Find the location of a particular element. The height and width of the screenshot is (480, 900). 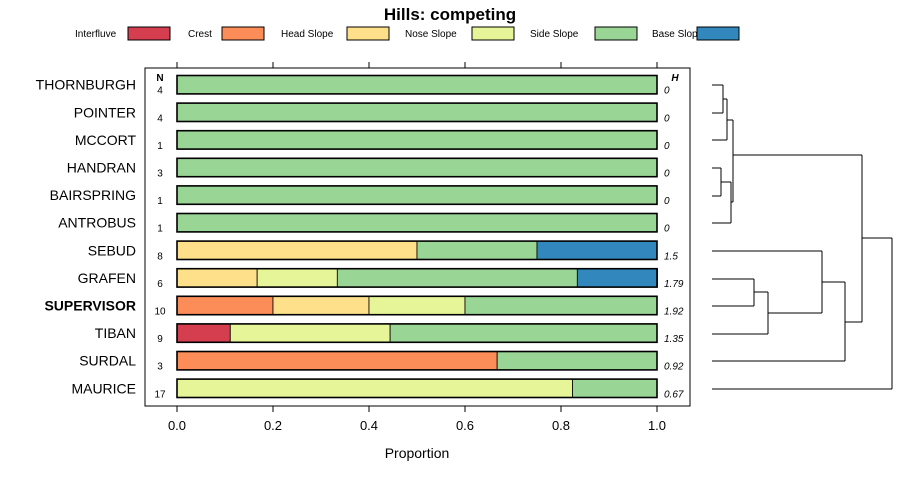

legend-swatch-nose-slope is located at coordinates (493, 33).